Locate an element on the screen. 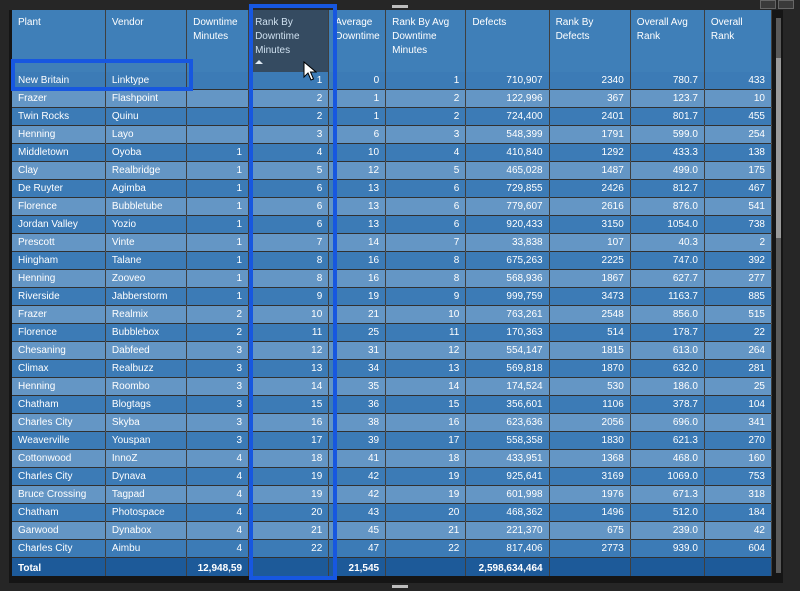 This screenshot has width=800, height=591. column-header-plant: Plant is located at coordinates (59, 41).